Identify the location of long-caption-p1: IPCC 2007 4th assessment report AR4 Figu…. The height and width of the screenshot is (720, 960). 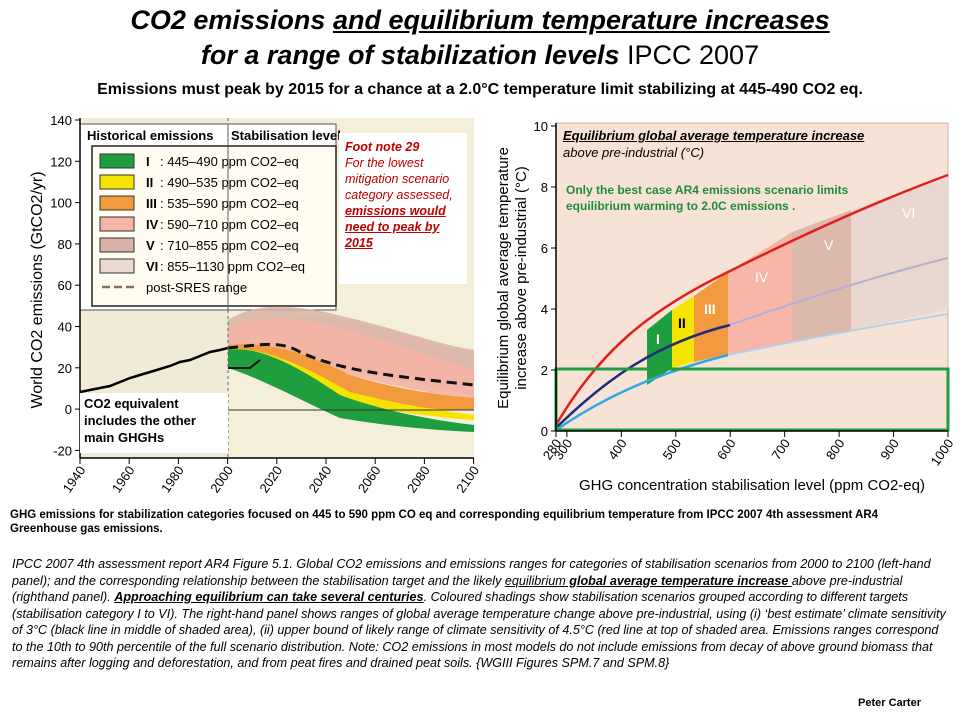
(471, 572).